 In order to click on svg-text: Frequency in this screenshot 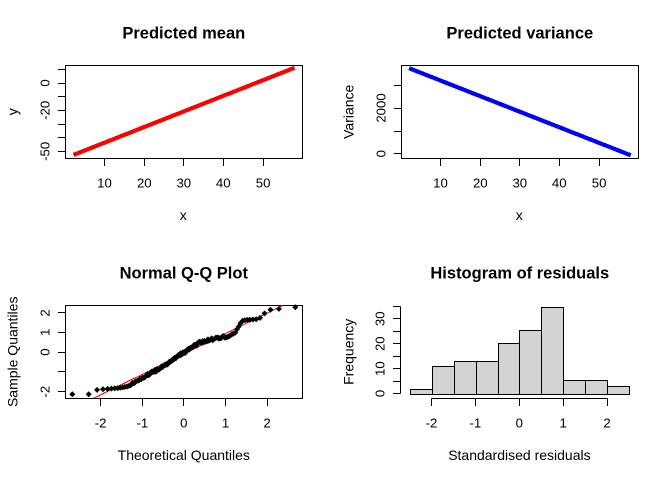, I will do `click(349, 352)`.